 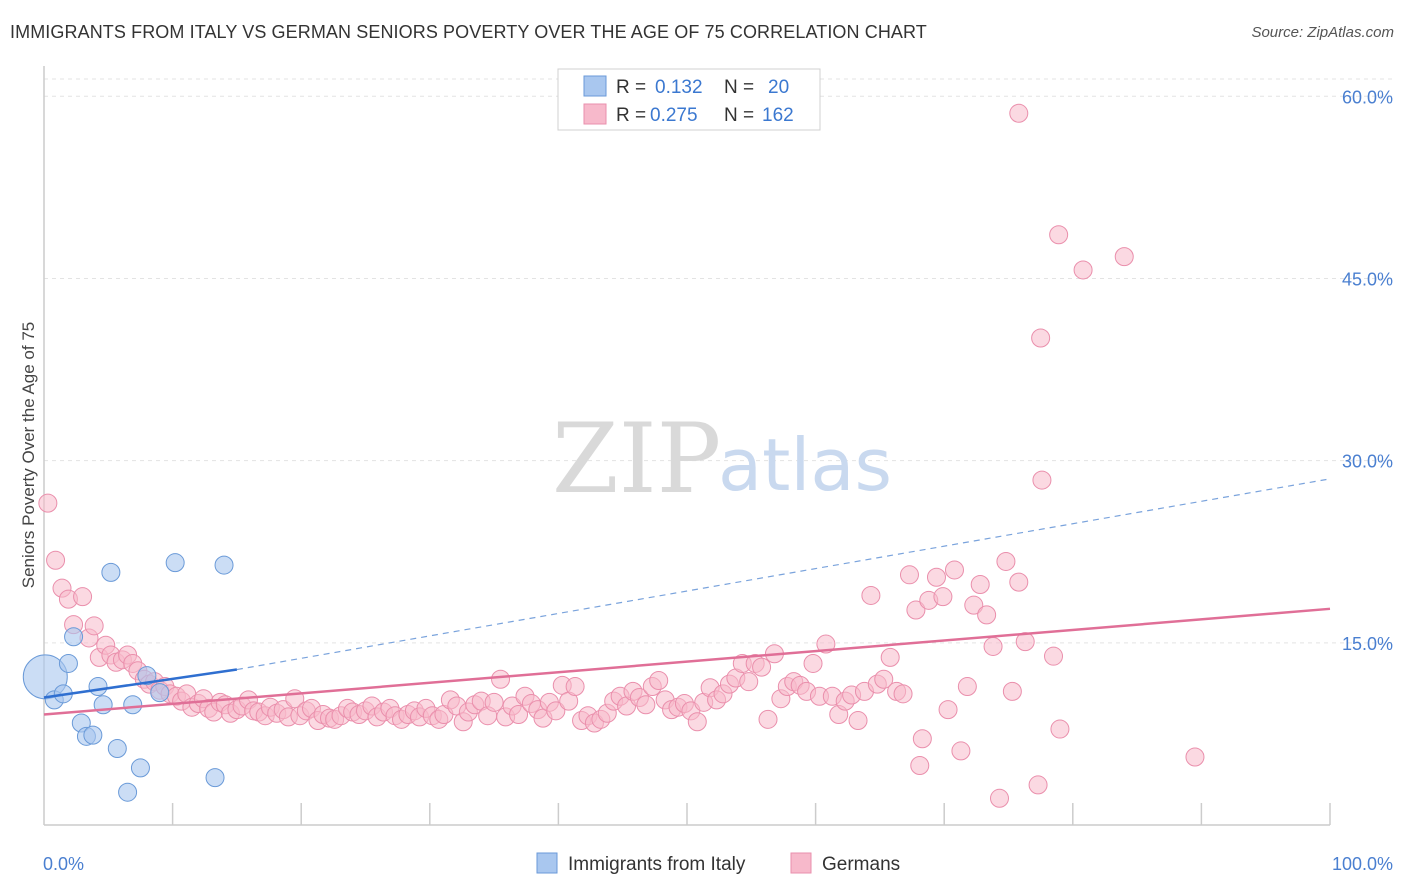 I want to click on bottom-legend-swatch-italy, so click(x=547, y=863).